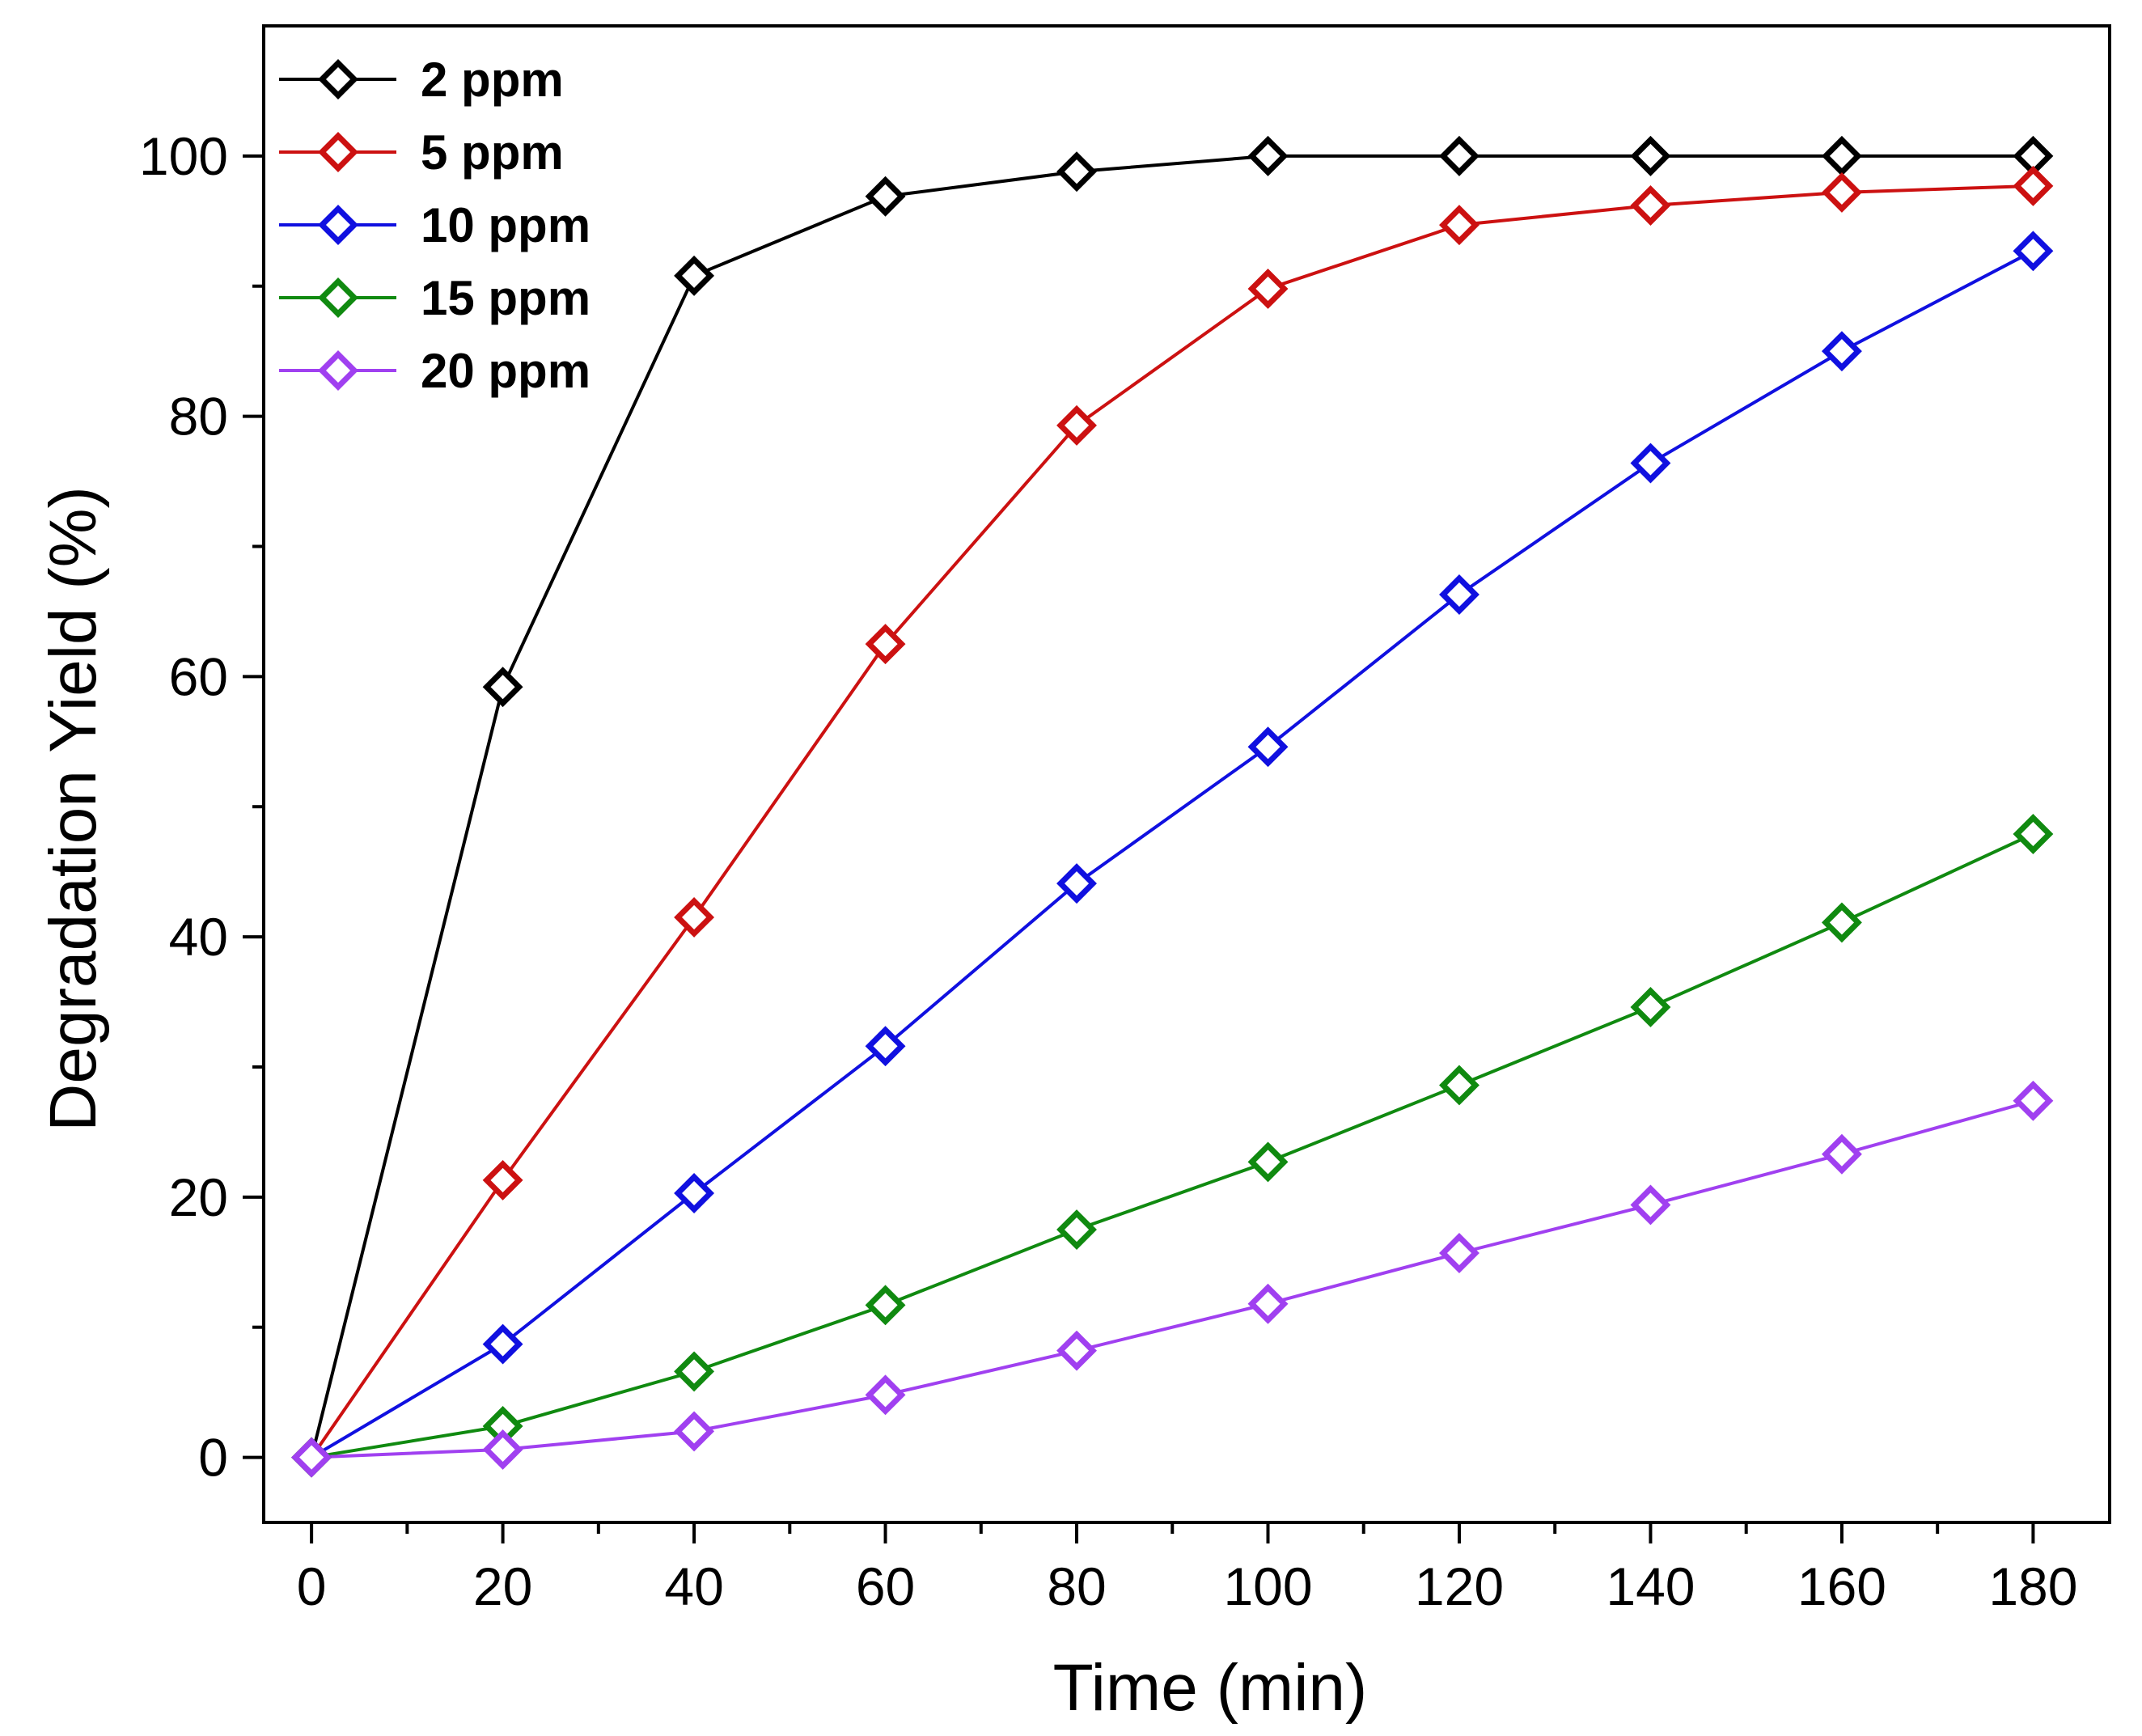  What do you see at coordinates (886, 1586) in the screenshot?
I see `x-tick-label: 60` at bounding box center [886, 1586].